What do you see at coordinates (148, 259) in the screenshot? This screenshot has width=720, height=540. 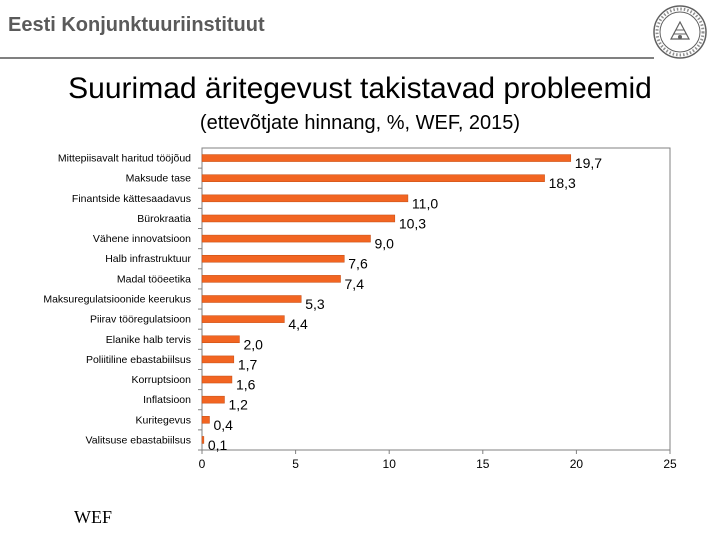 I see `category-label: Halb infrastruktuur` at bounding box center [148, 259].